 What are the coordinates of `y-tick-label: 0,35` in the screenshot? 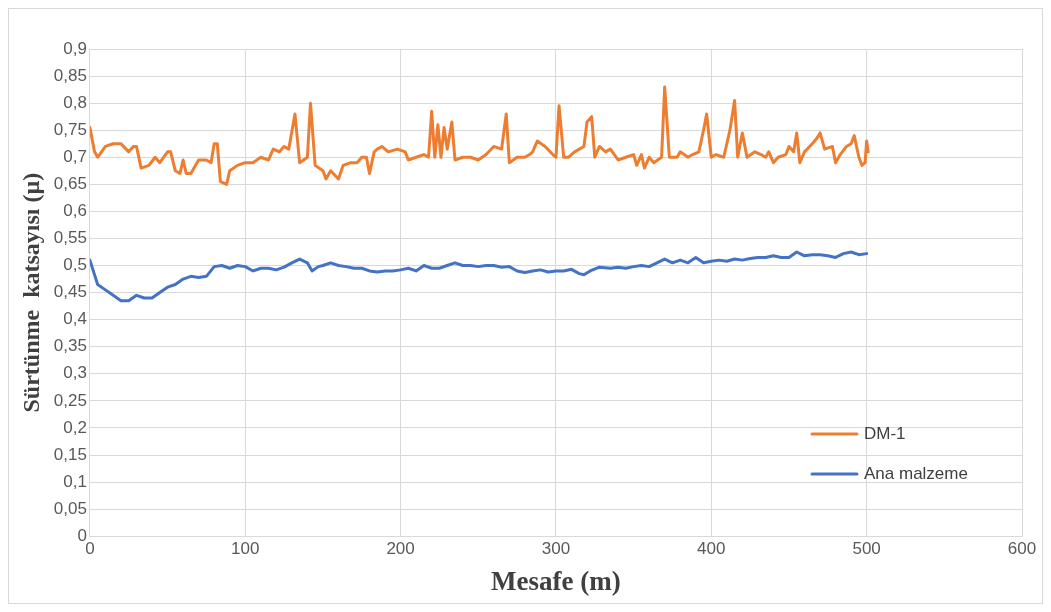 It's located at (70, 346).